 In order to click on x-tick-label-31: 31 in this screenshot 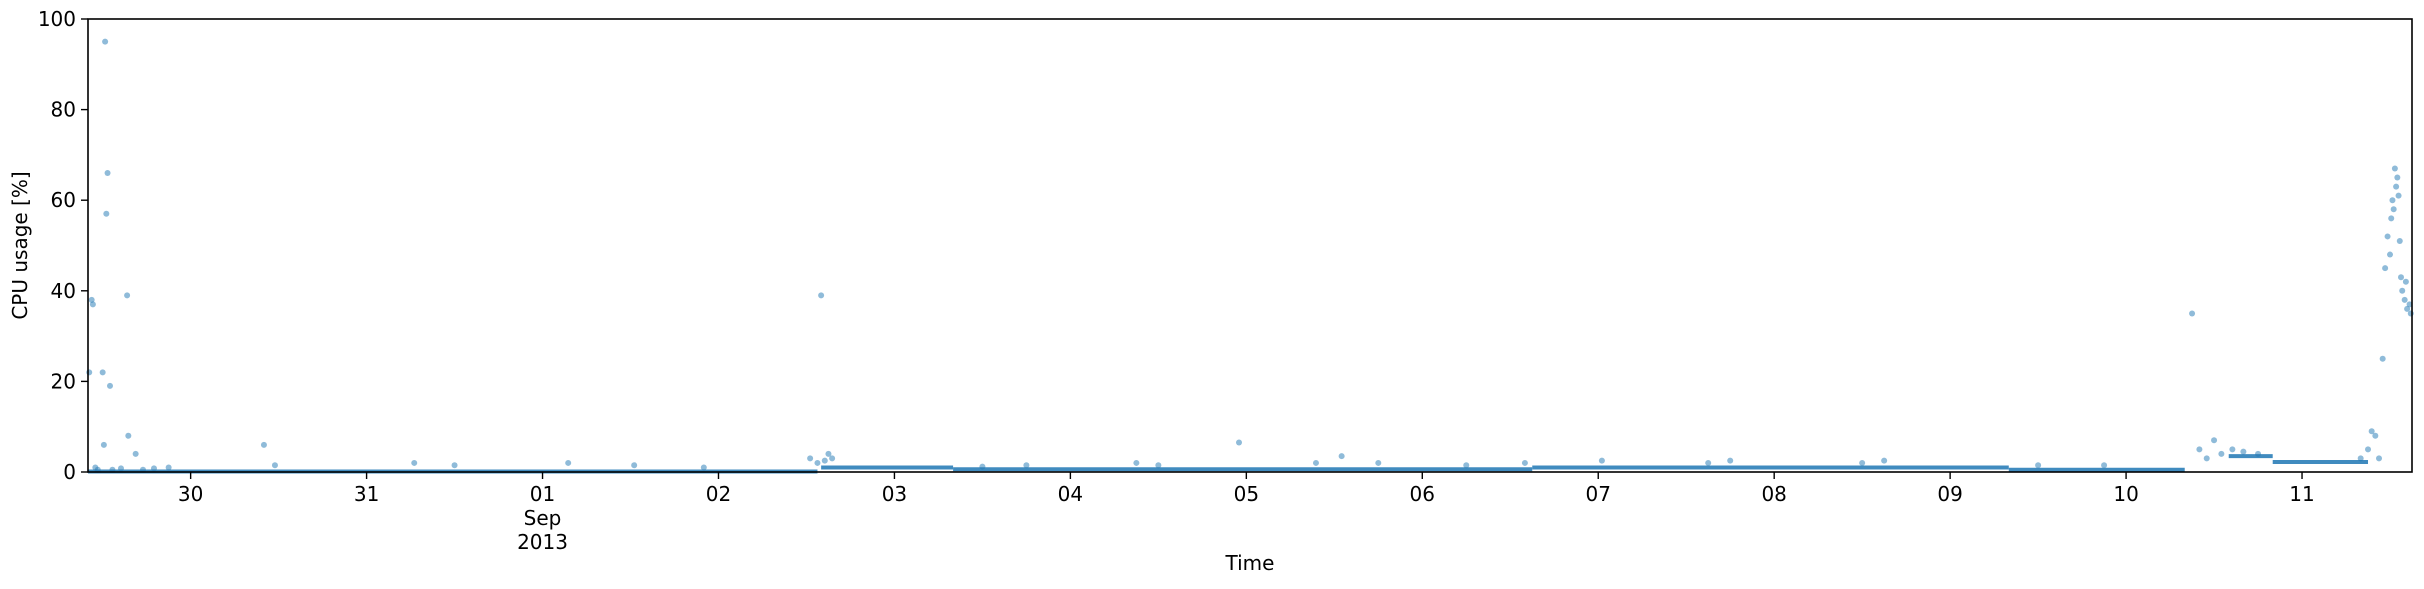, I will do `click(366, 494)`.